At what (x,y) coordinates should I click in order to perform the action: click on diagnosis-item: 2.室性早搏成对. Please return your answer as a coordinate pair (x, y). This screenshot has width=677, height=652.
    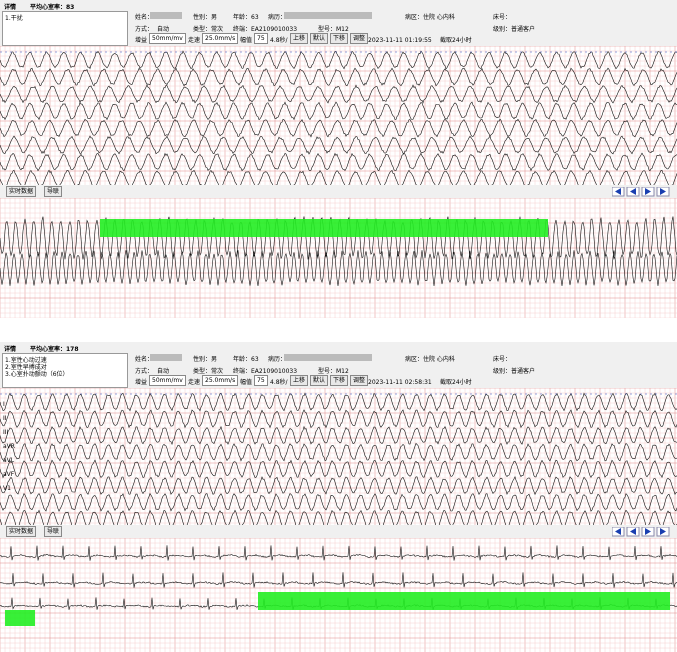
    Looking at the image, I should click on (26, 367).